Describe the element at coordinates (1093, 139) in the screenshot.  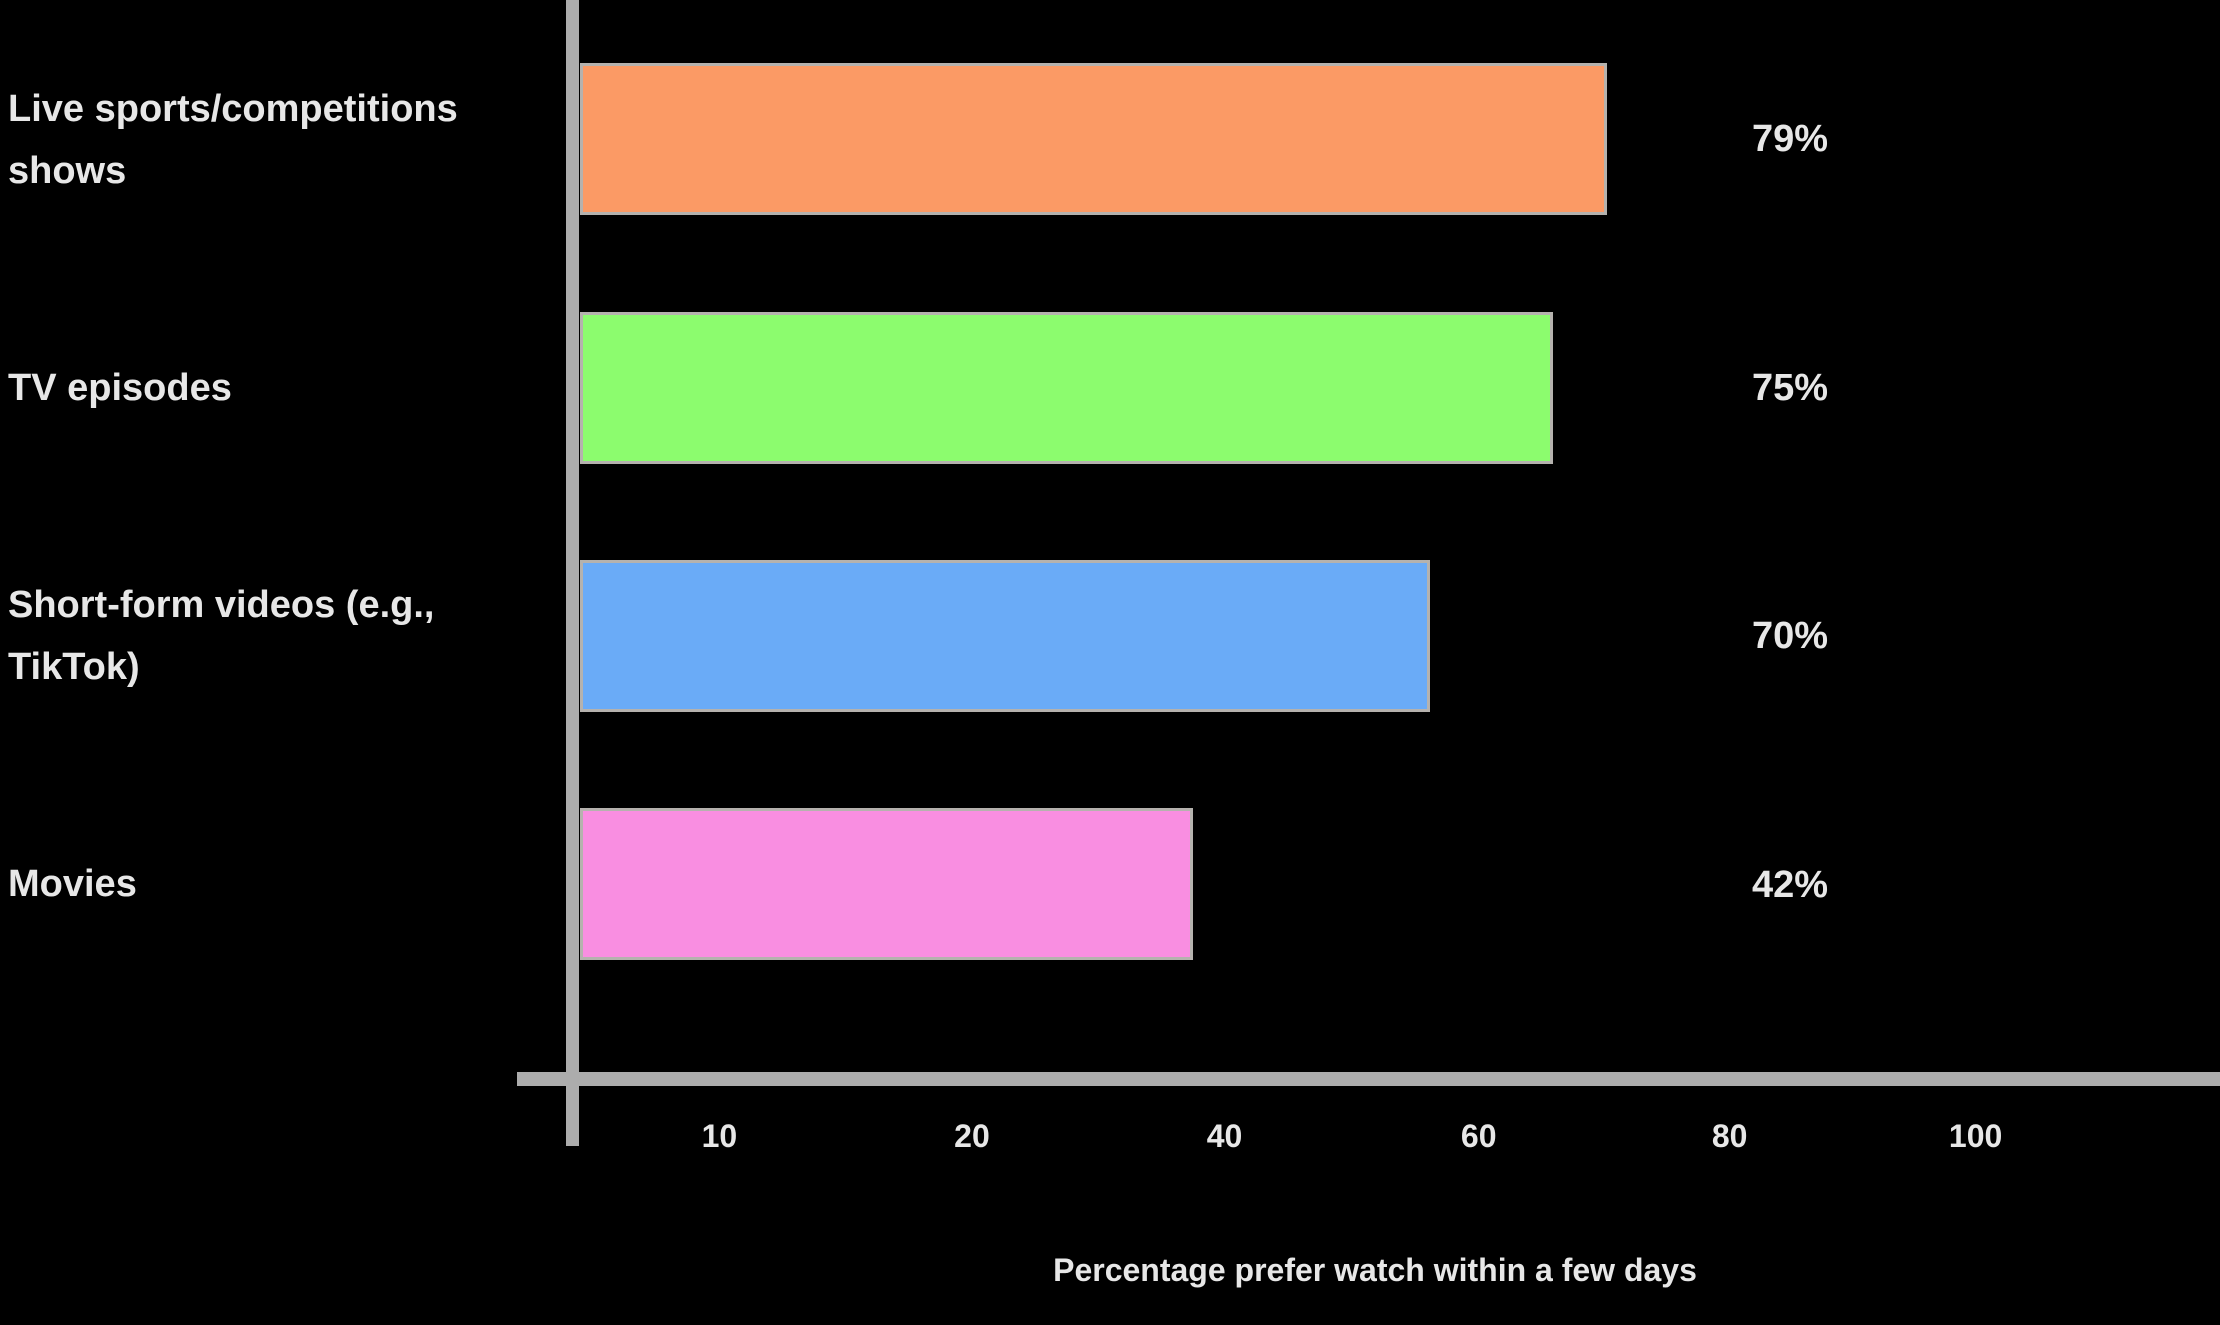
I see `bar-live-sports` at that location.